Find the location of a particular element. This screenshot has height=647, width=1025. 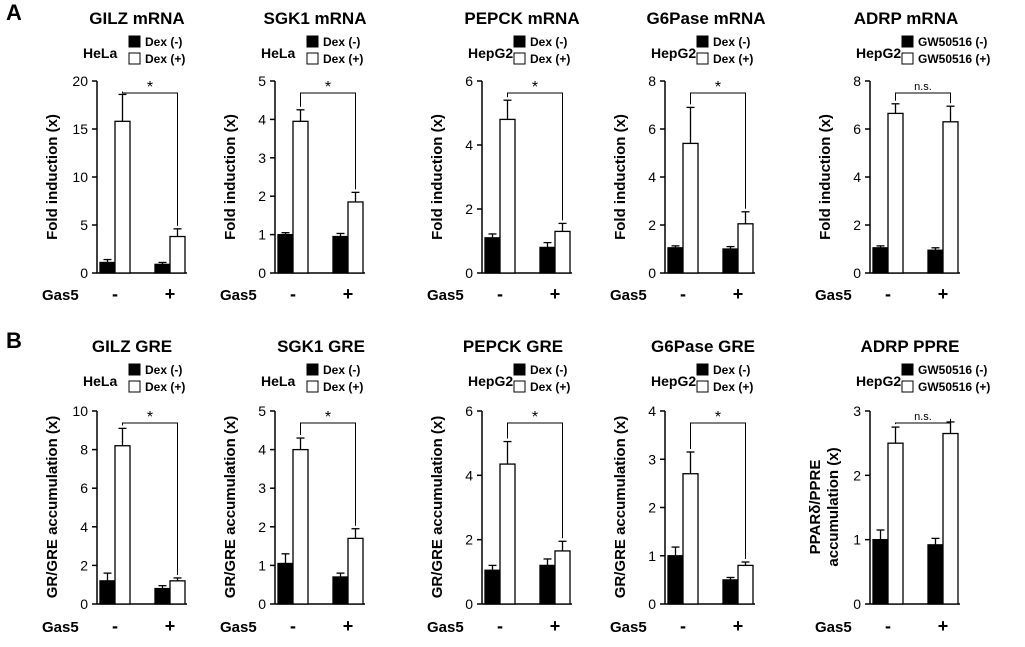

y-axis-label-line2: accumulation (x) is located at coordinates (833, 506).